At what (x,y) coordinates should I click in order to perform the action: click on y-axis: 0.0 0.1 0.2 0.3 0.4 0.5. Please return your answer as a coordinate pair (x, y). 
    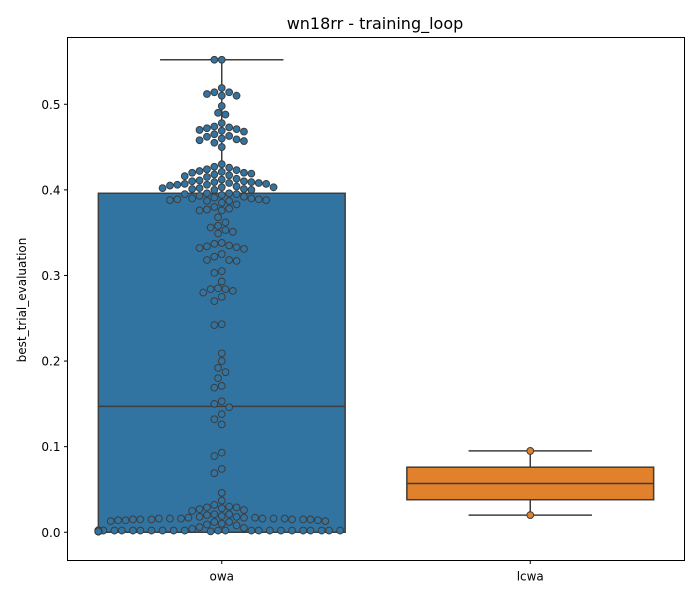
    Looking at the image, I should click on (54, 319).